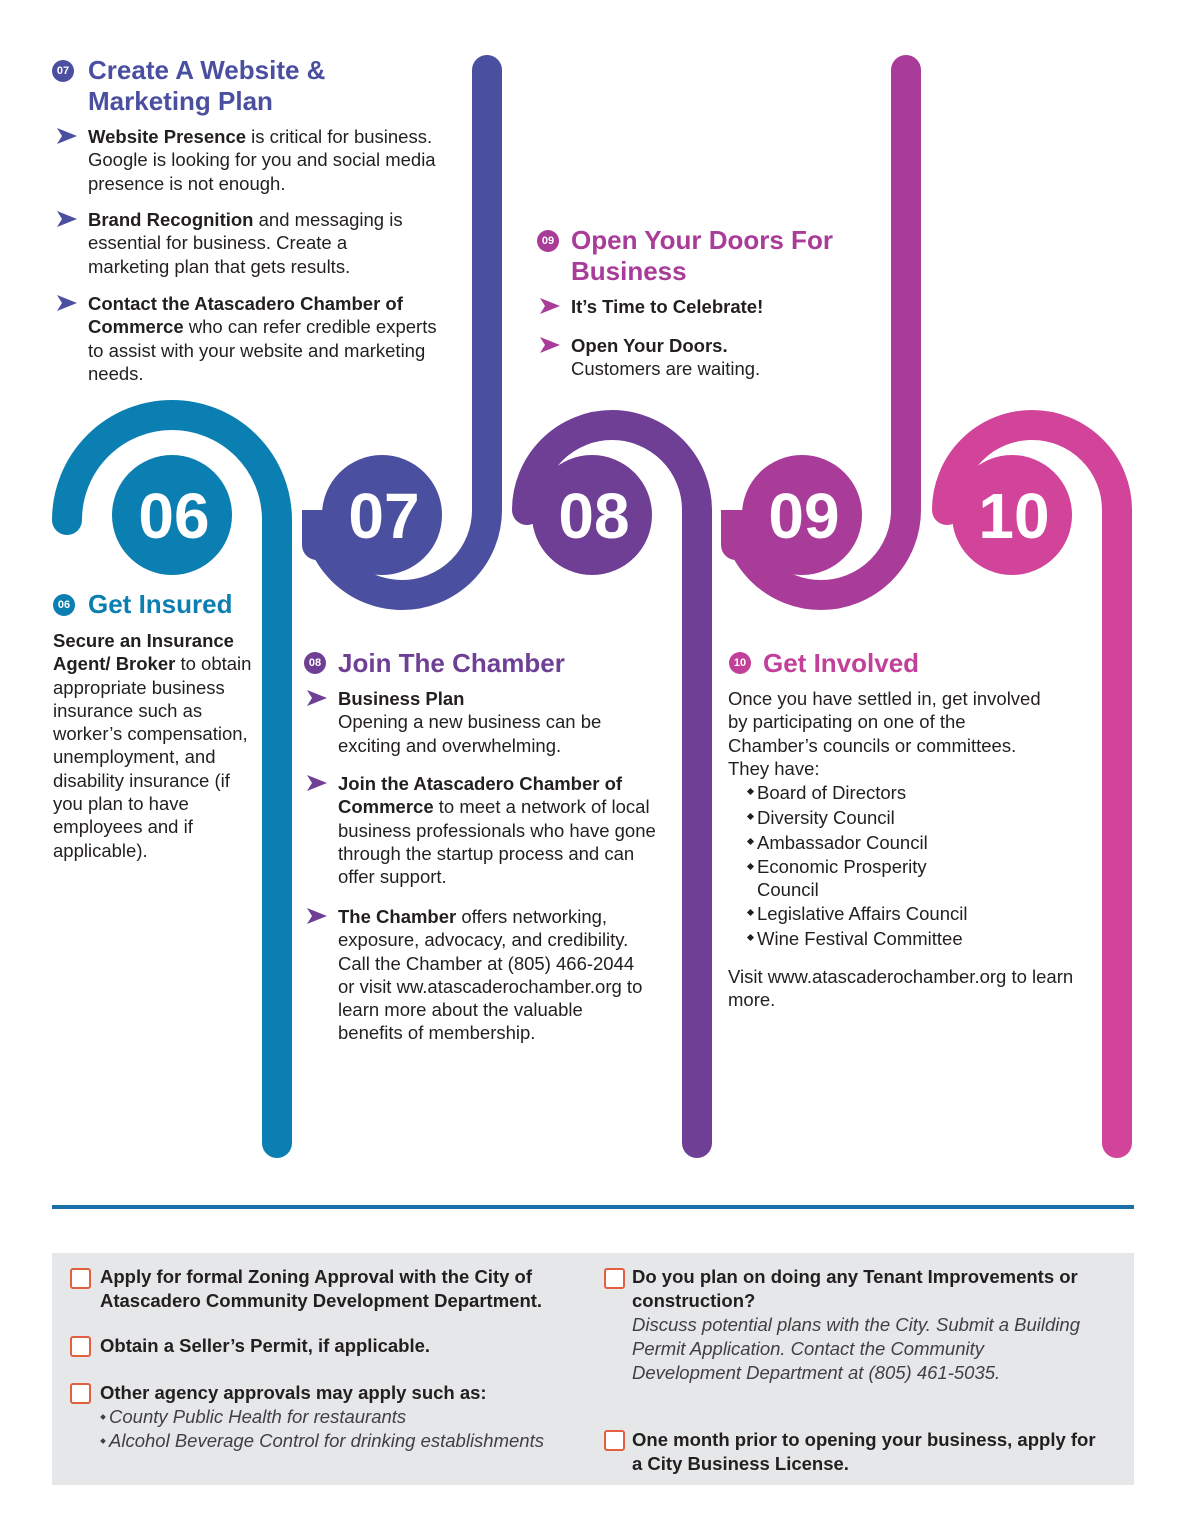  Describe the element at coordinates (865, 913) in the screenshot. I see `list-item: Legislative Affairs Council` at that location.